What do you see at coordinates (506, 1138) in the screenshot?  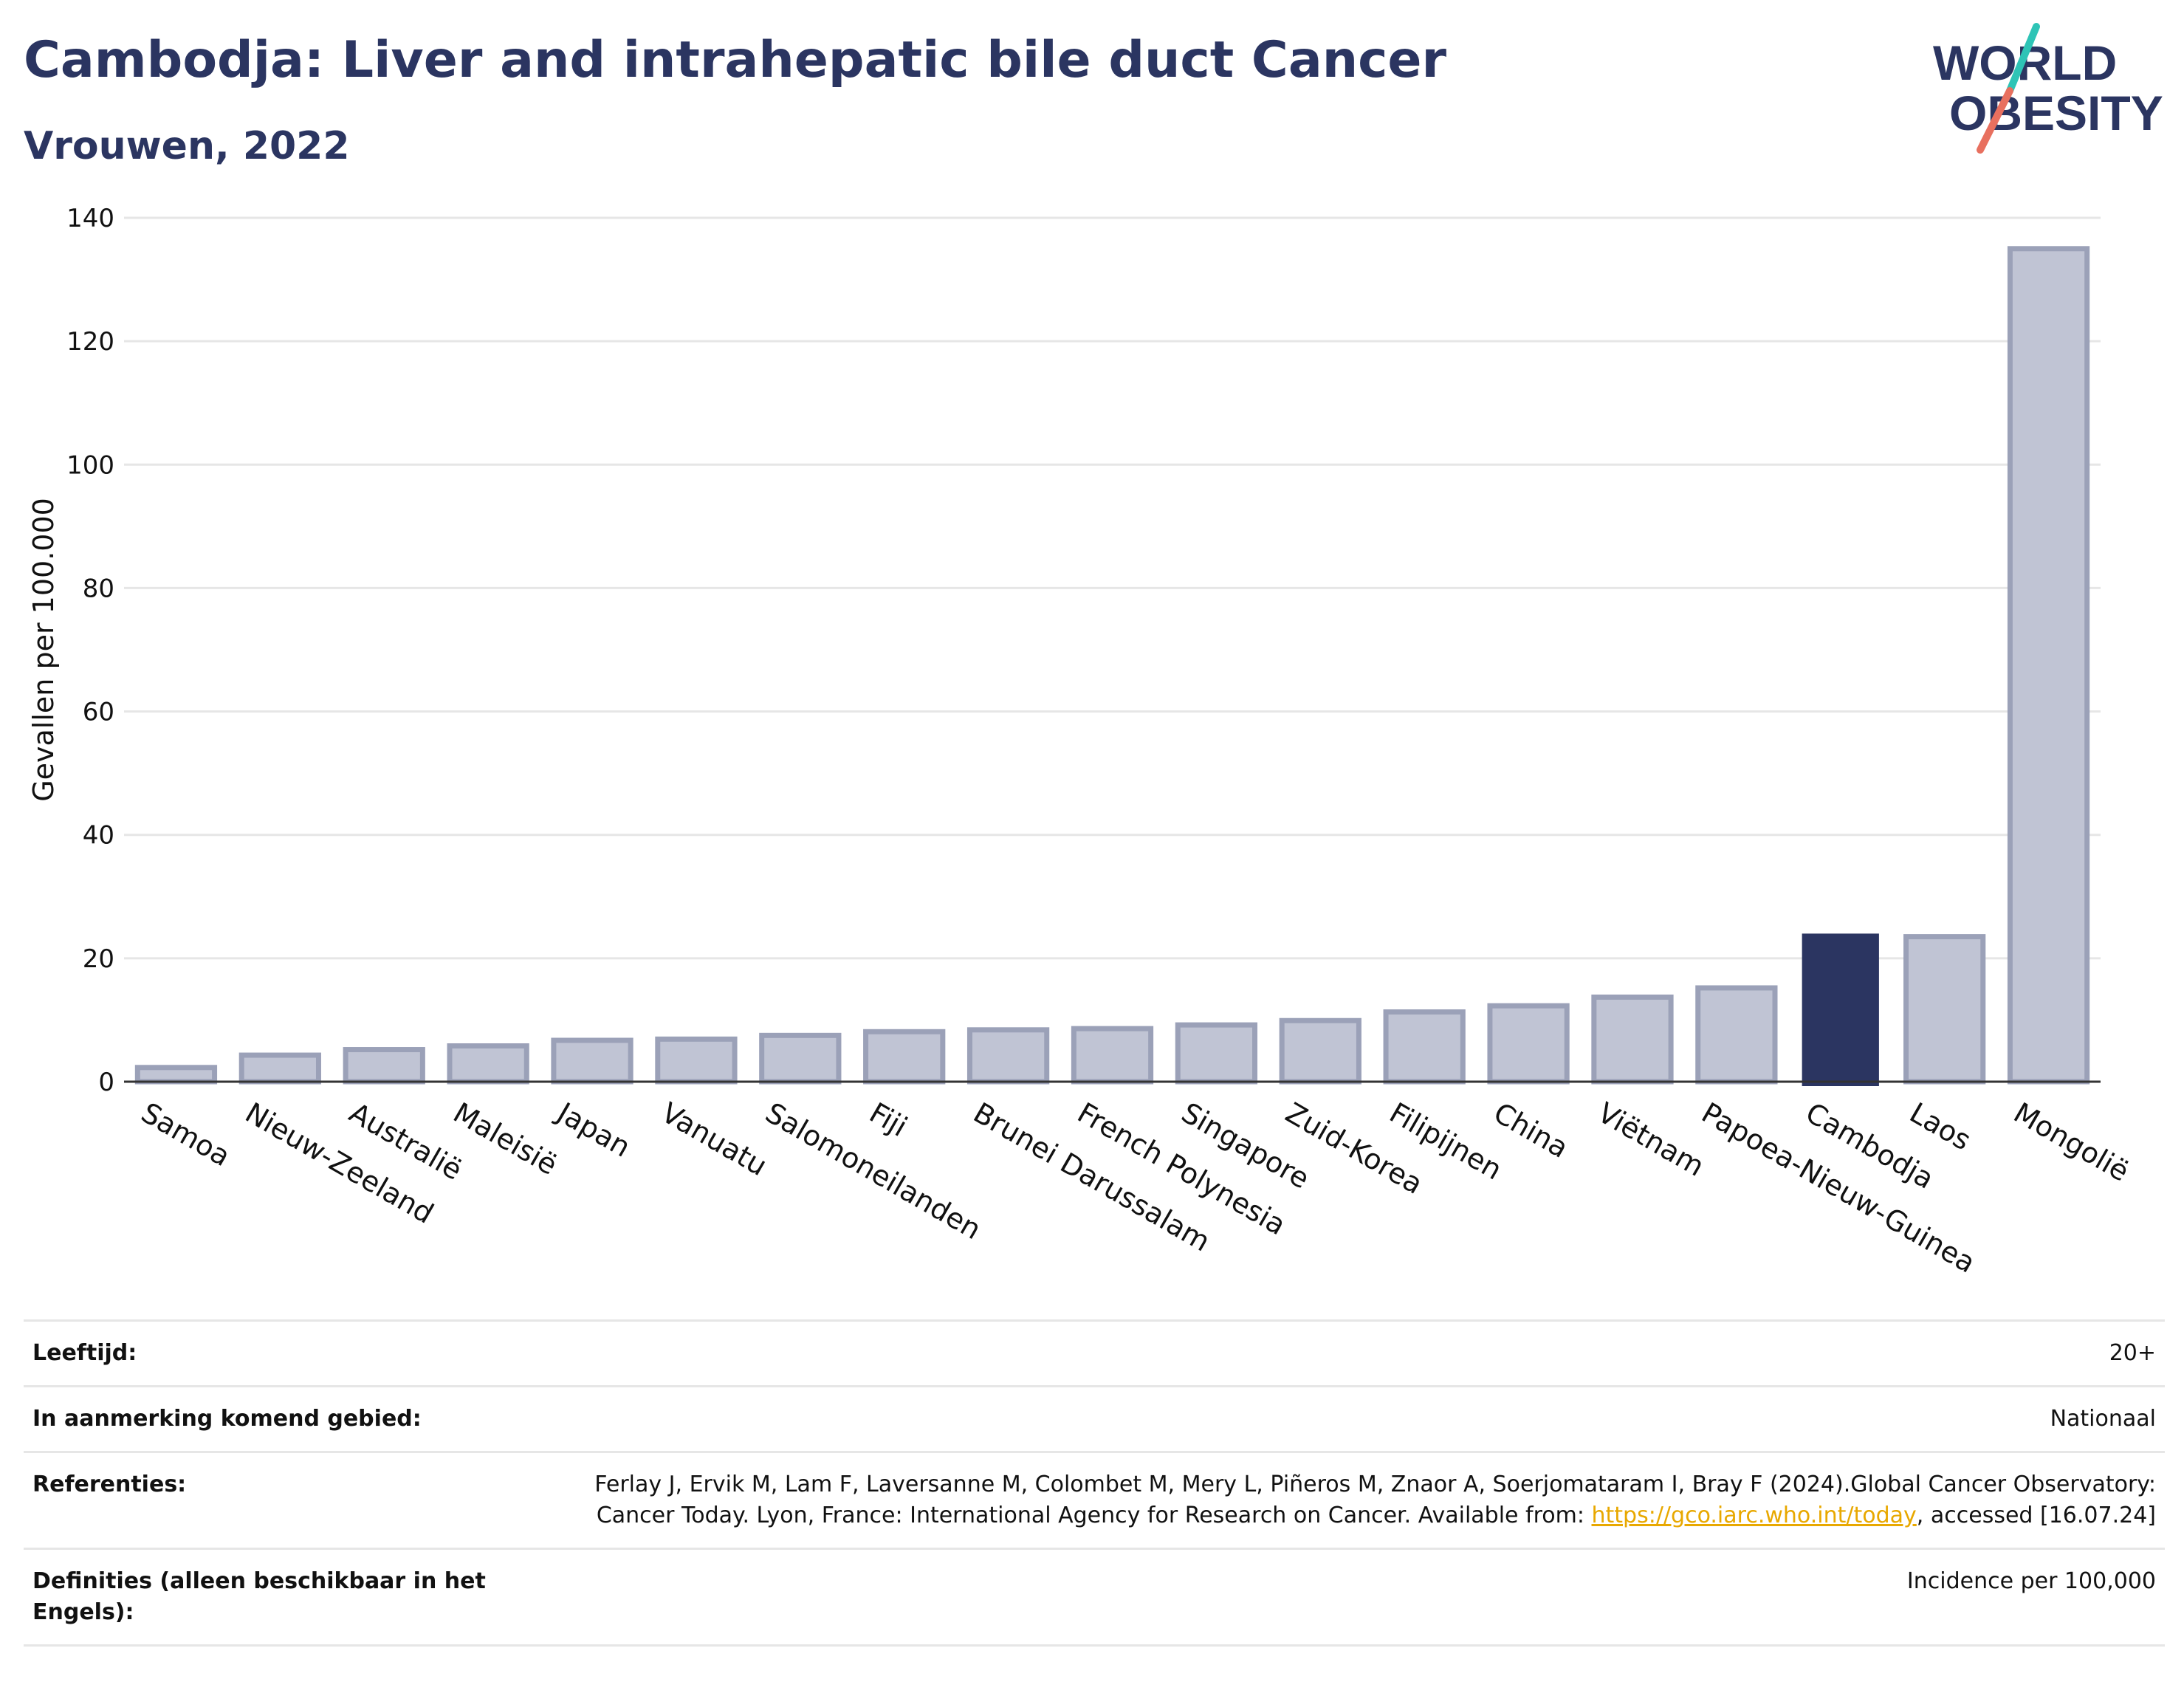 I see `x-tick-label: Maleisië` at bounding box center [506, 1138].